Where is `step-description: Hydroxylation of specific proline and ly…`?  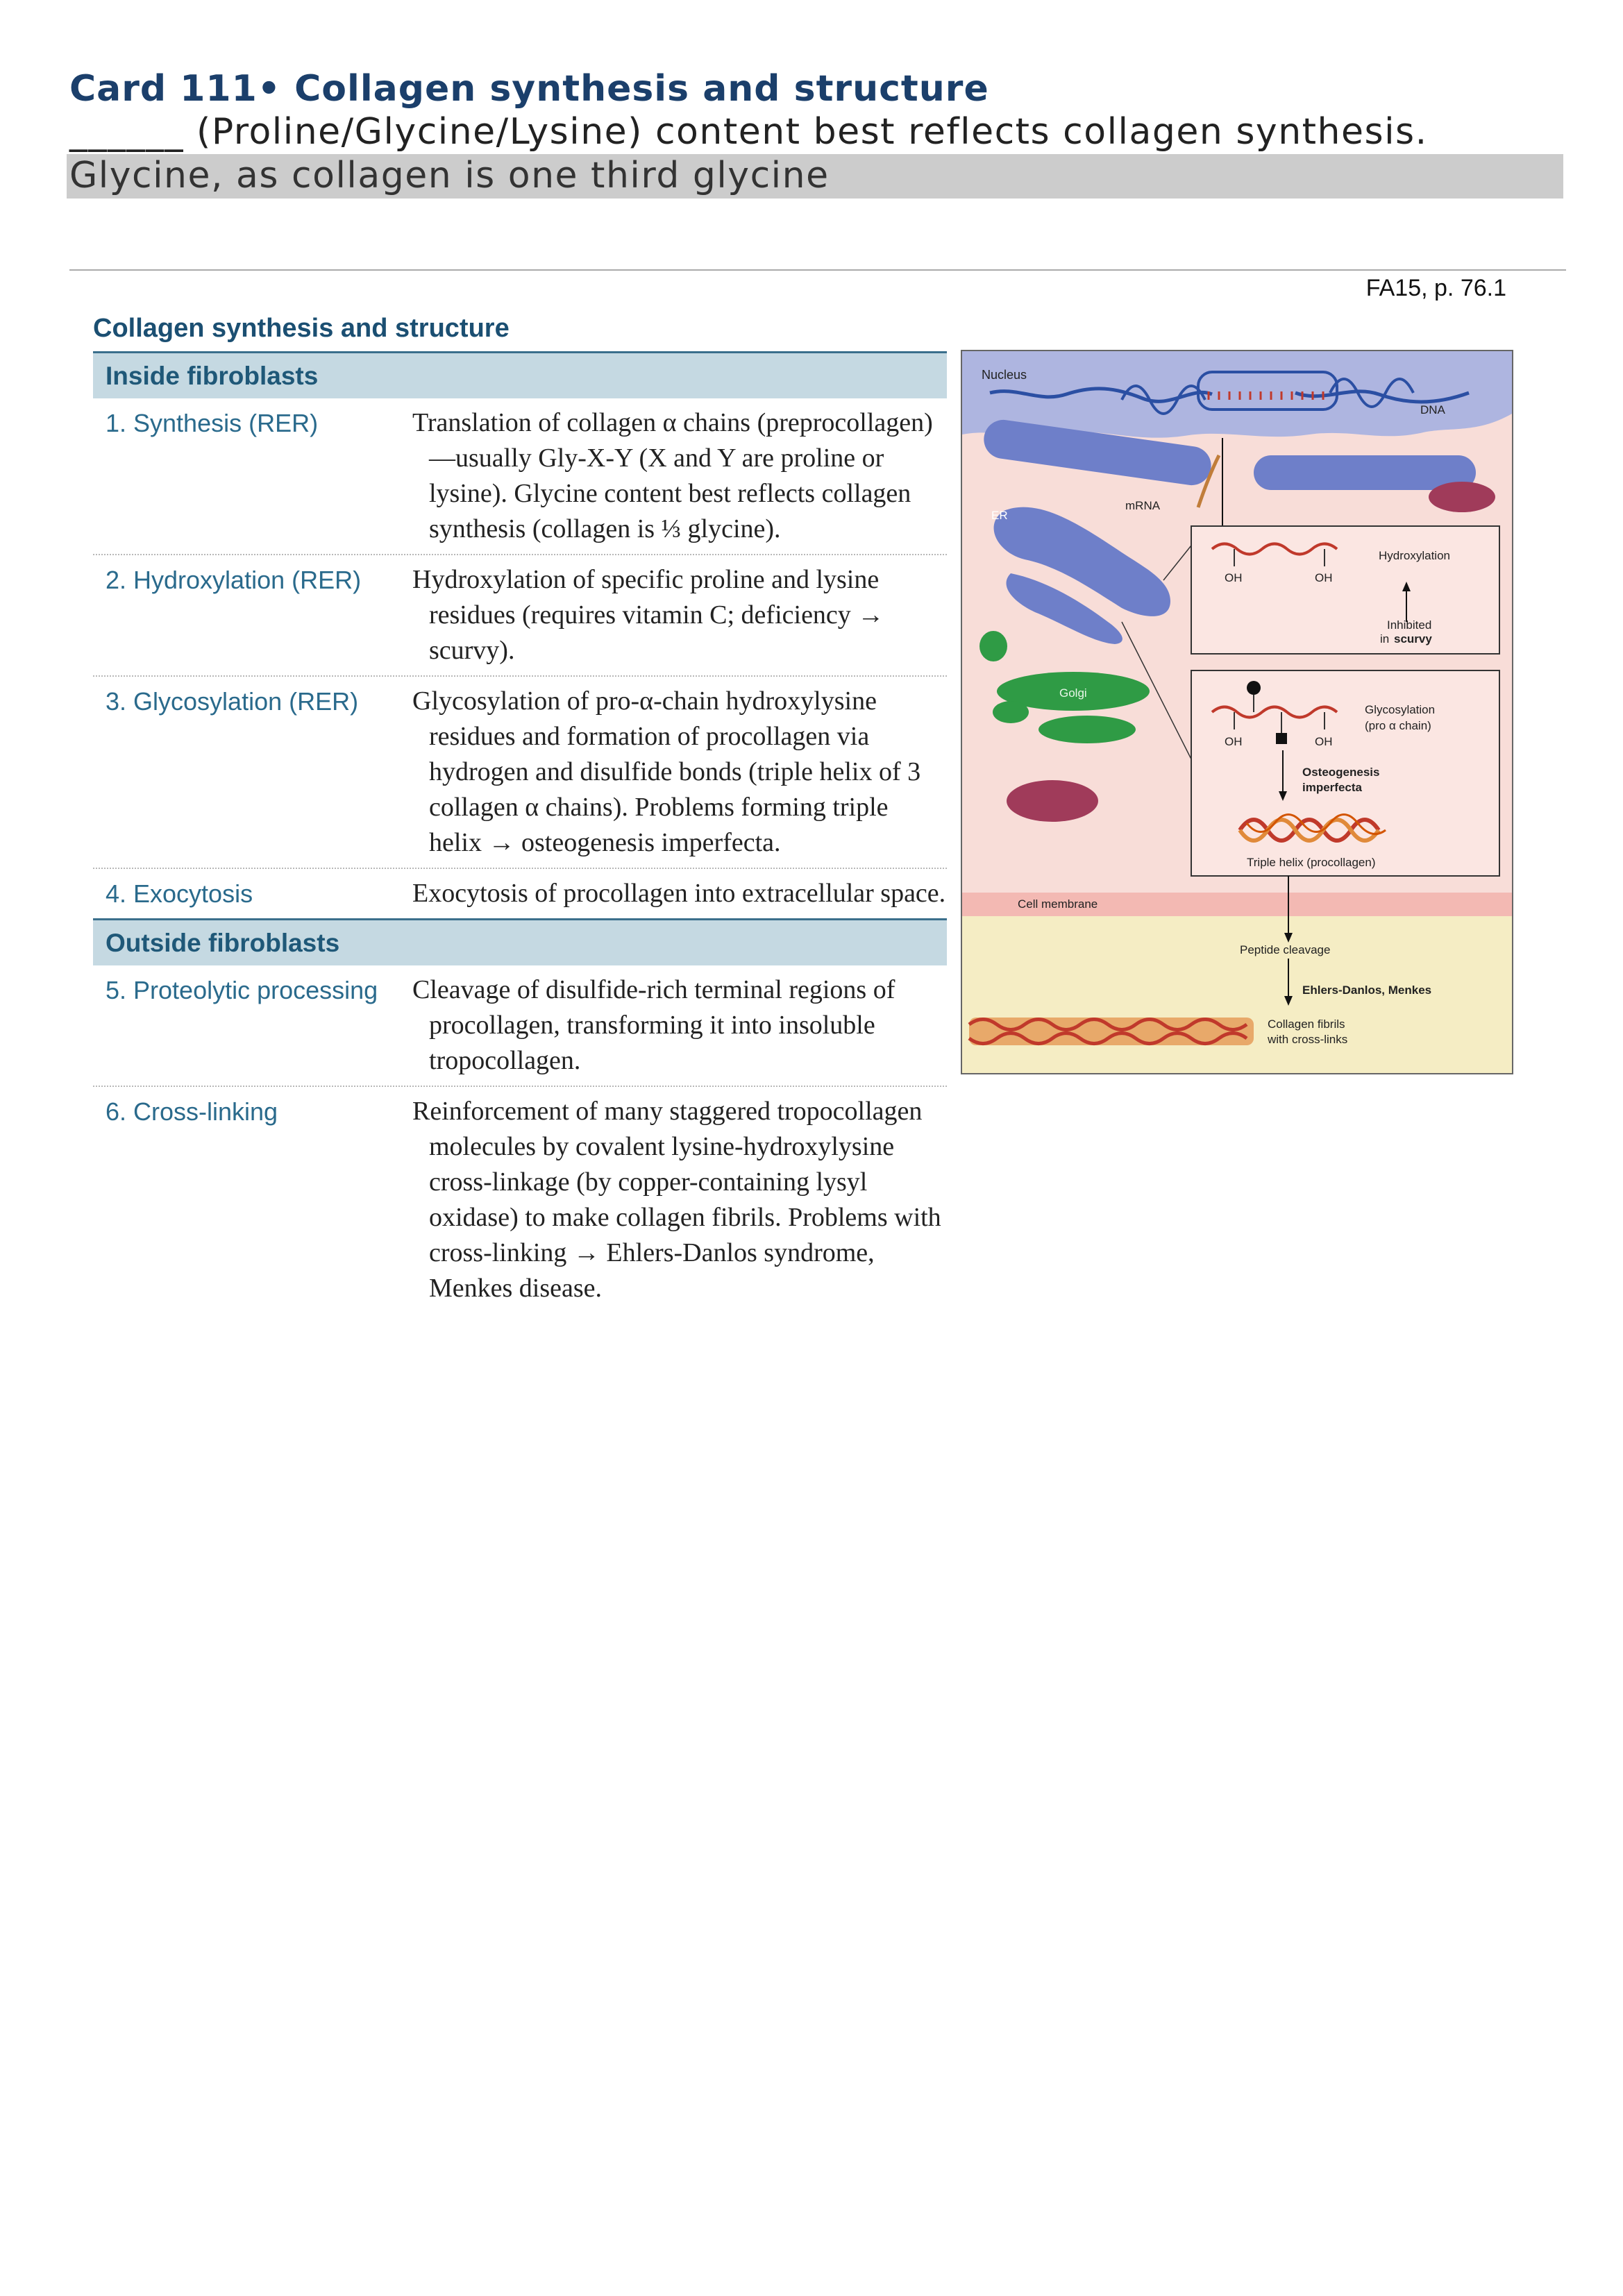 step-description: Hydroxylation of specific proline and ly… is located at coordinates (648, 615).